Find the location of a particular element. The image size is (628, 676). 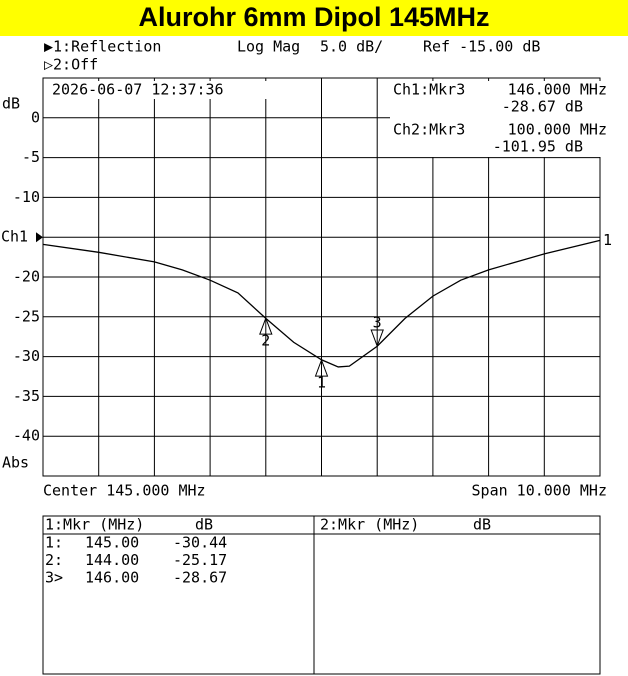

table-header: 1:Mkr (MHz) is located at coordinates (94, 525).